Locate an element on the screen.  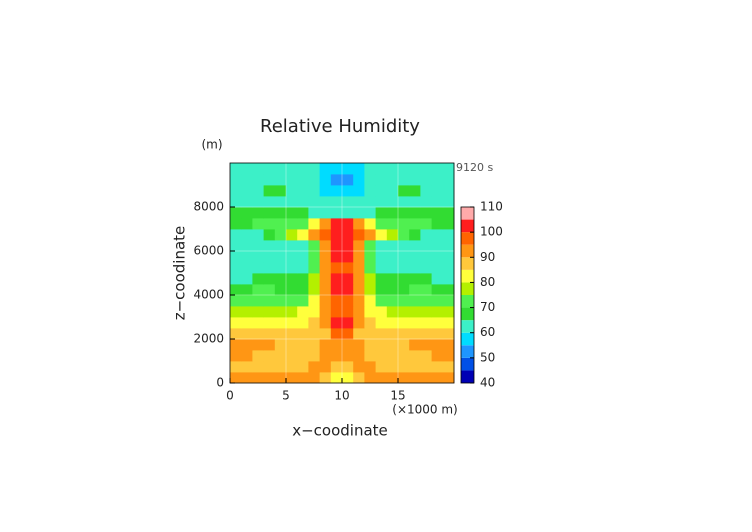
x-axis-label: x−coodinate is located at coordinates (340, 431).